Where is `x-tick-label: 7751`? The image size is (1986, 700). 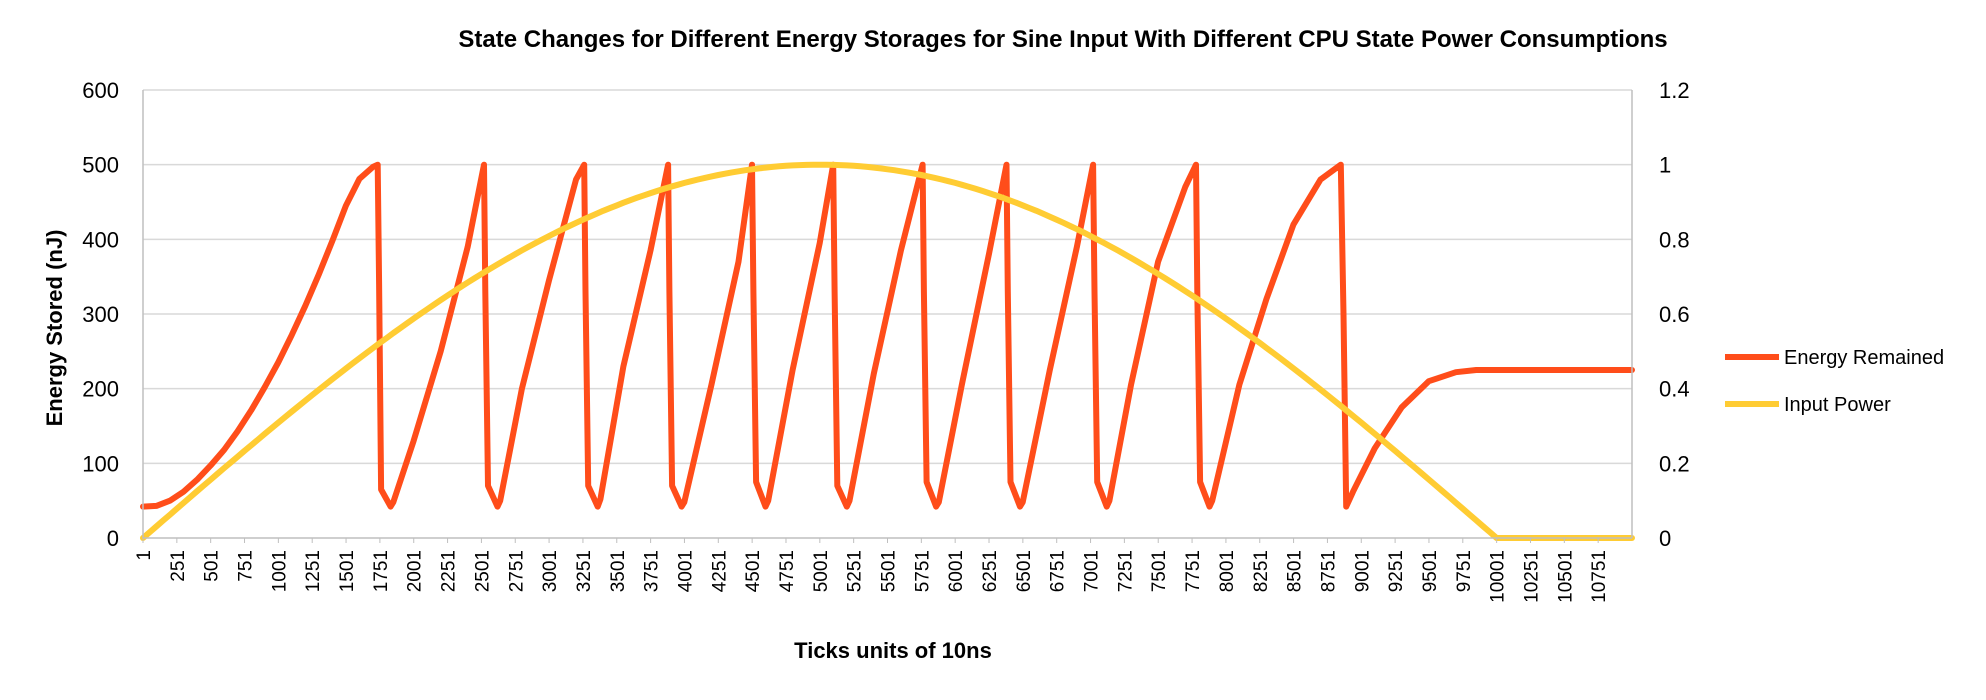
x-tick-label: 7751 is located at coordinates (1193, 571).